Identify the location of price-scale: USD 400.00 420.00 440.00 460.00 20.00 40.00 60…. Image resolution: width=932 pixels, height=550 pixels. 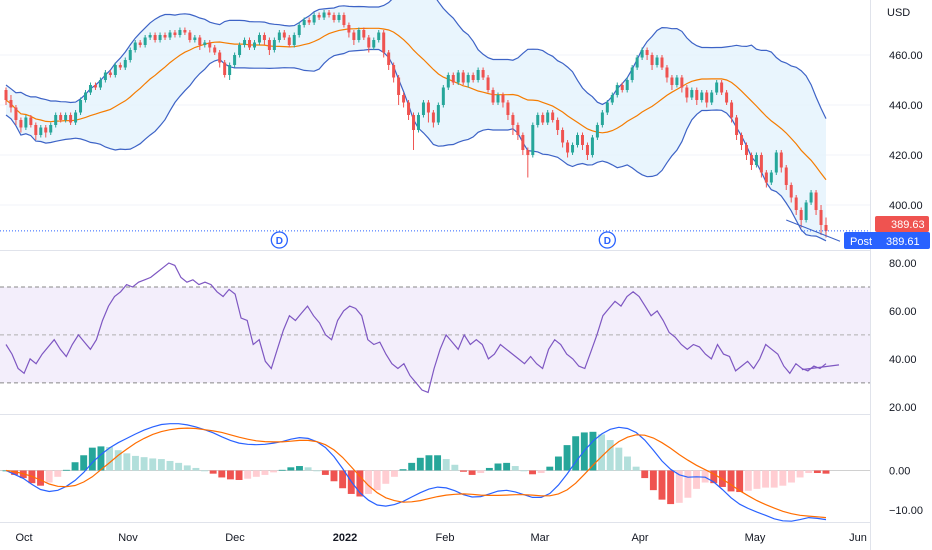
(888, 275).